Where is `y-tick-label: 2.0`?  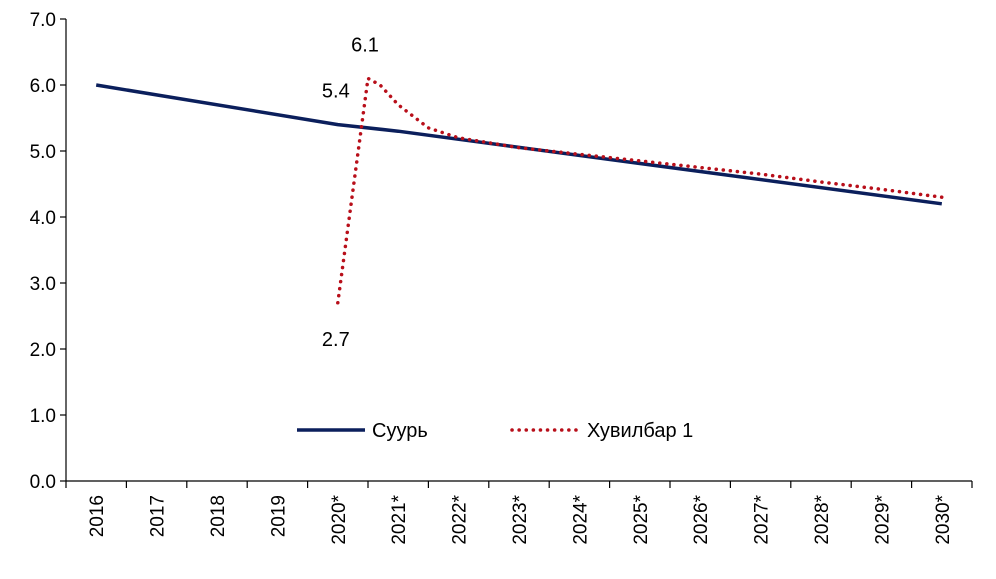
y-tick-label: 2.0 is located at coordinates (43, 350).